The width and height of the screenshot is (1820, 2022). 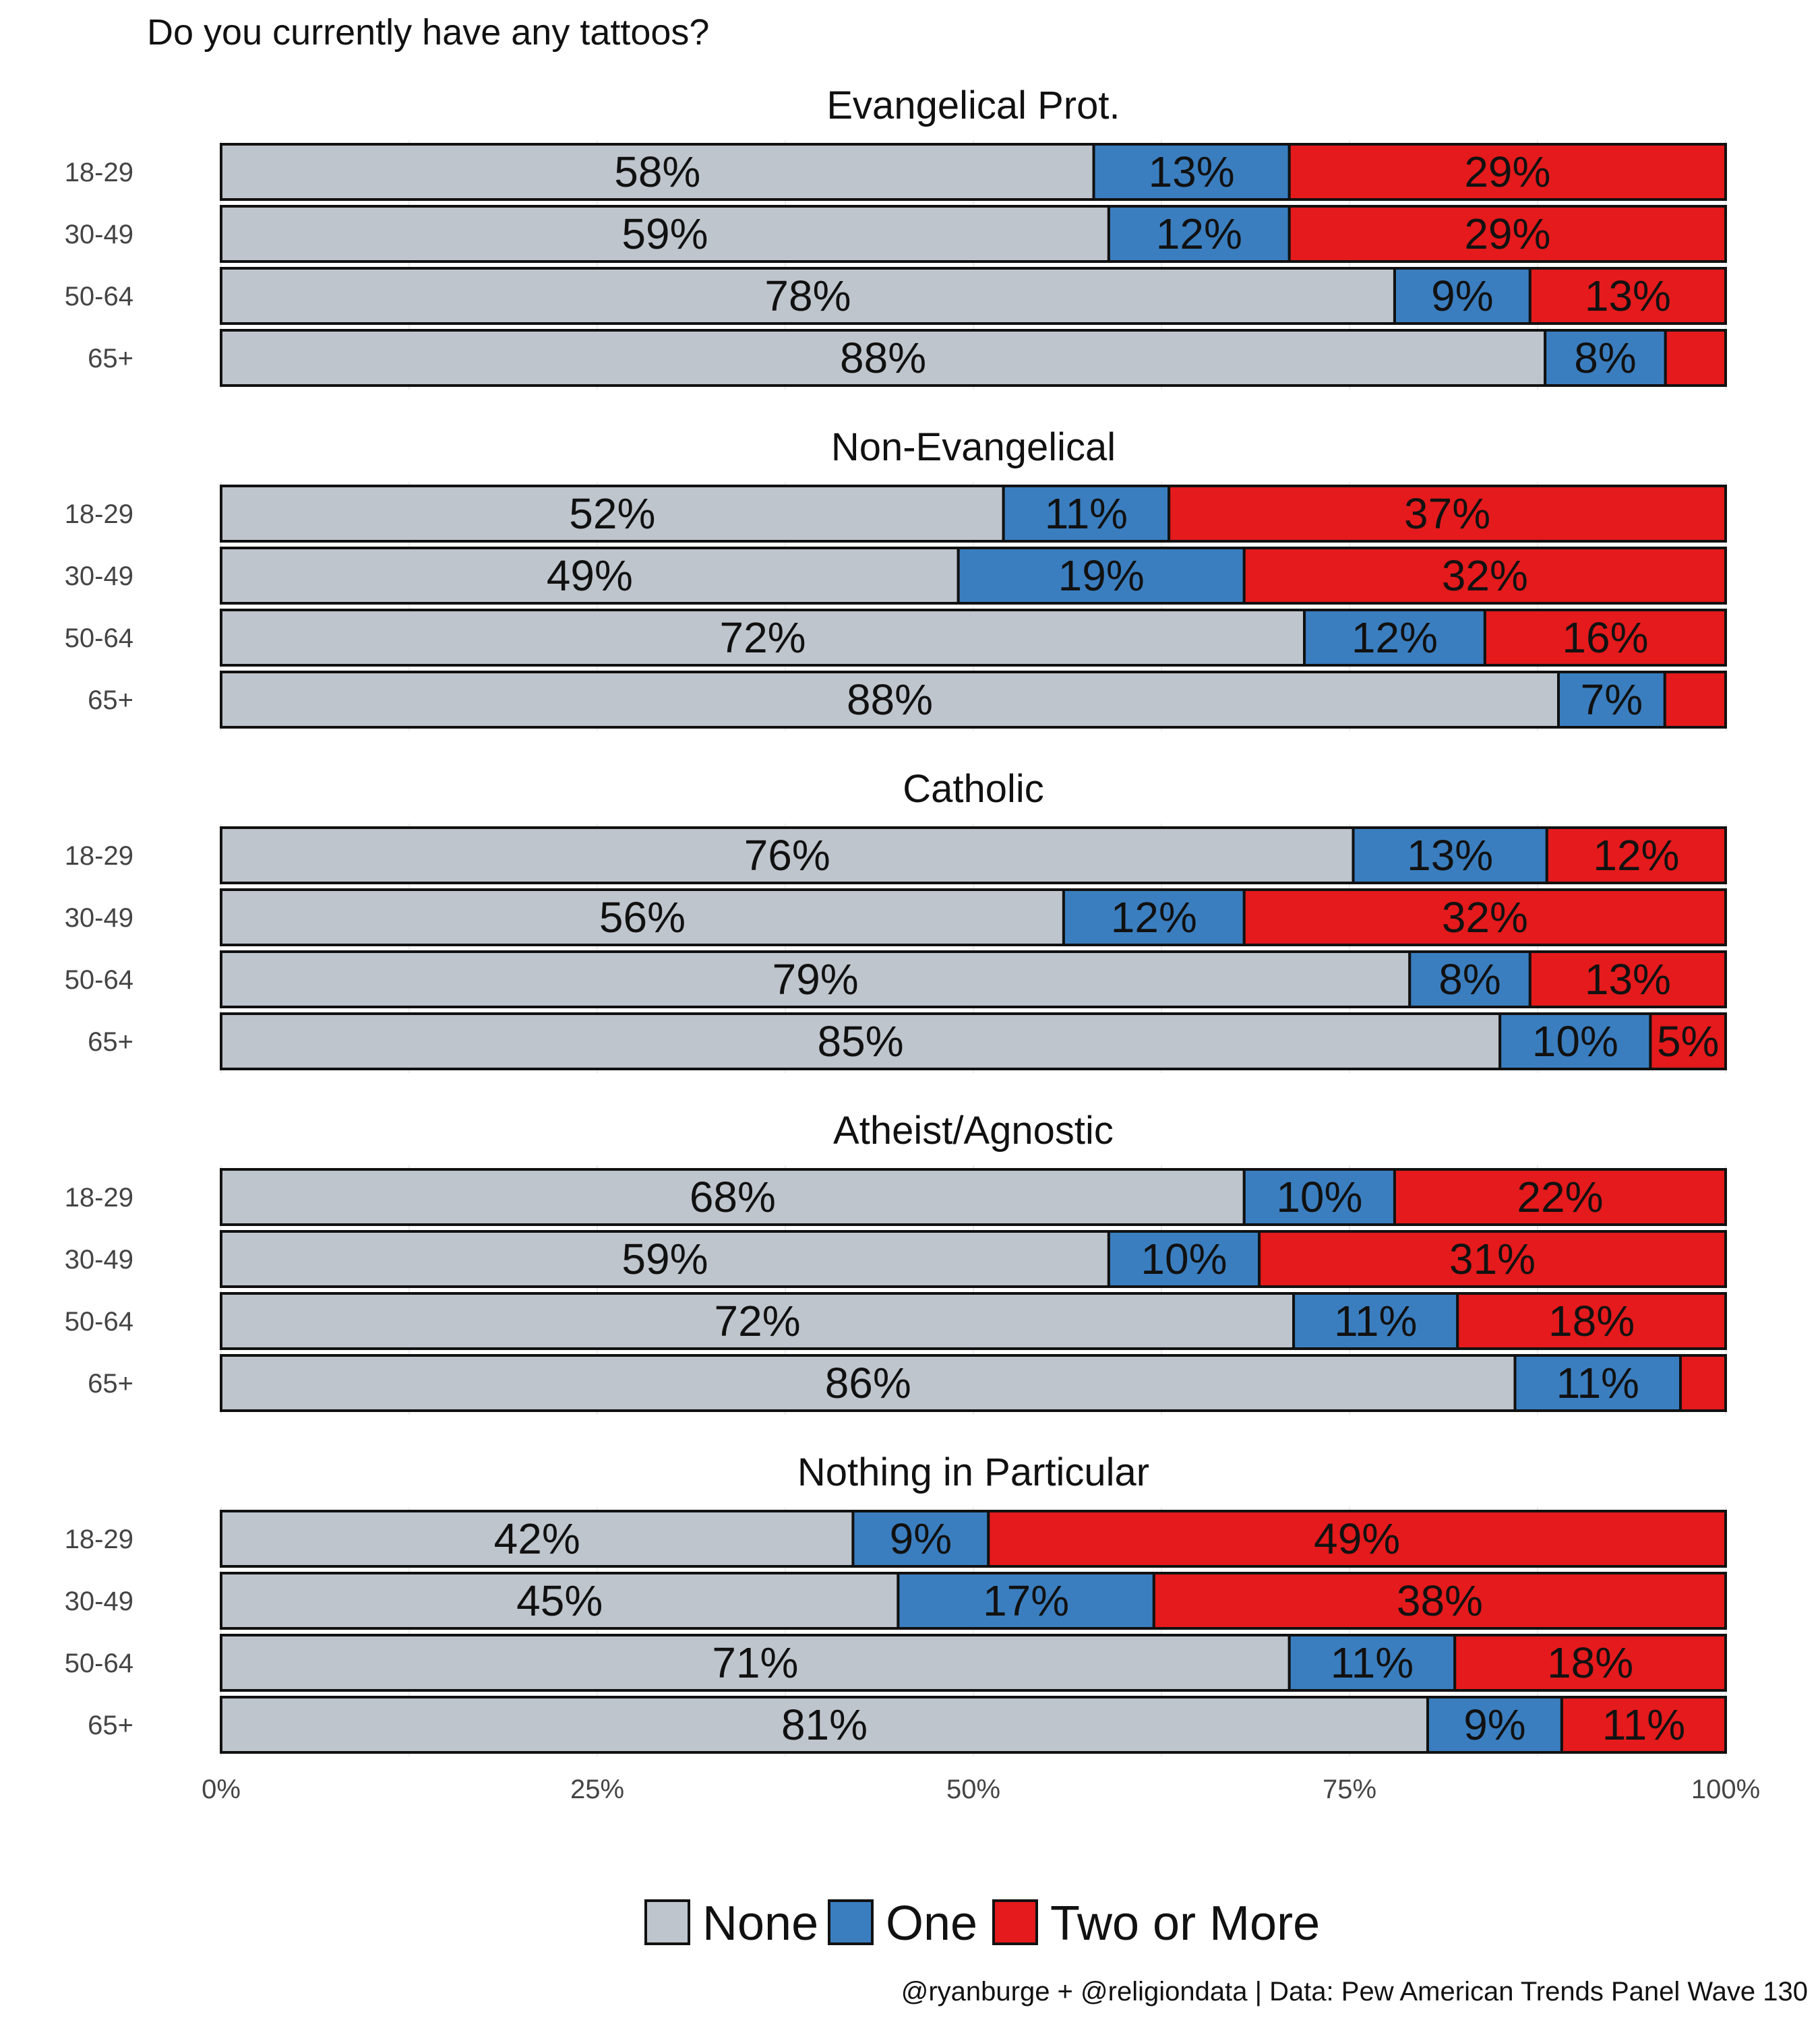 I want to click on x-tick-label: 25%, so click(x=597, y=1789).